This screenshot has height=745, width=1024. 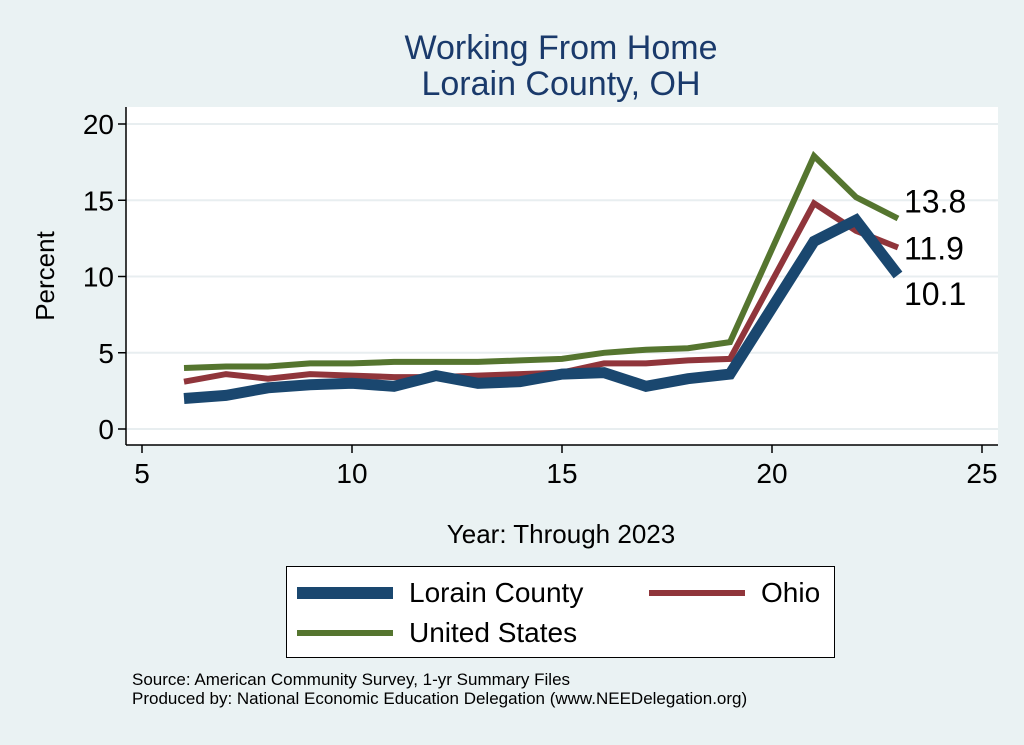 I want to click on legend-item-ohio: Ohio, so click(x=734, y=593).